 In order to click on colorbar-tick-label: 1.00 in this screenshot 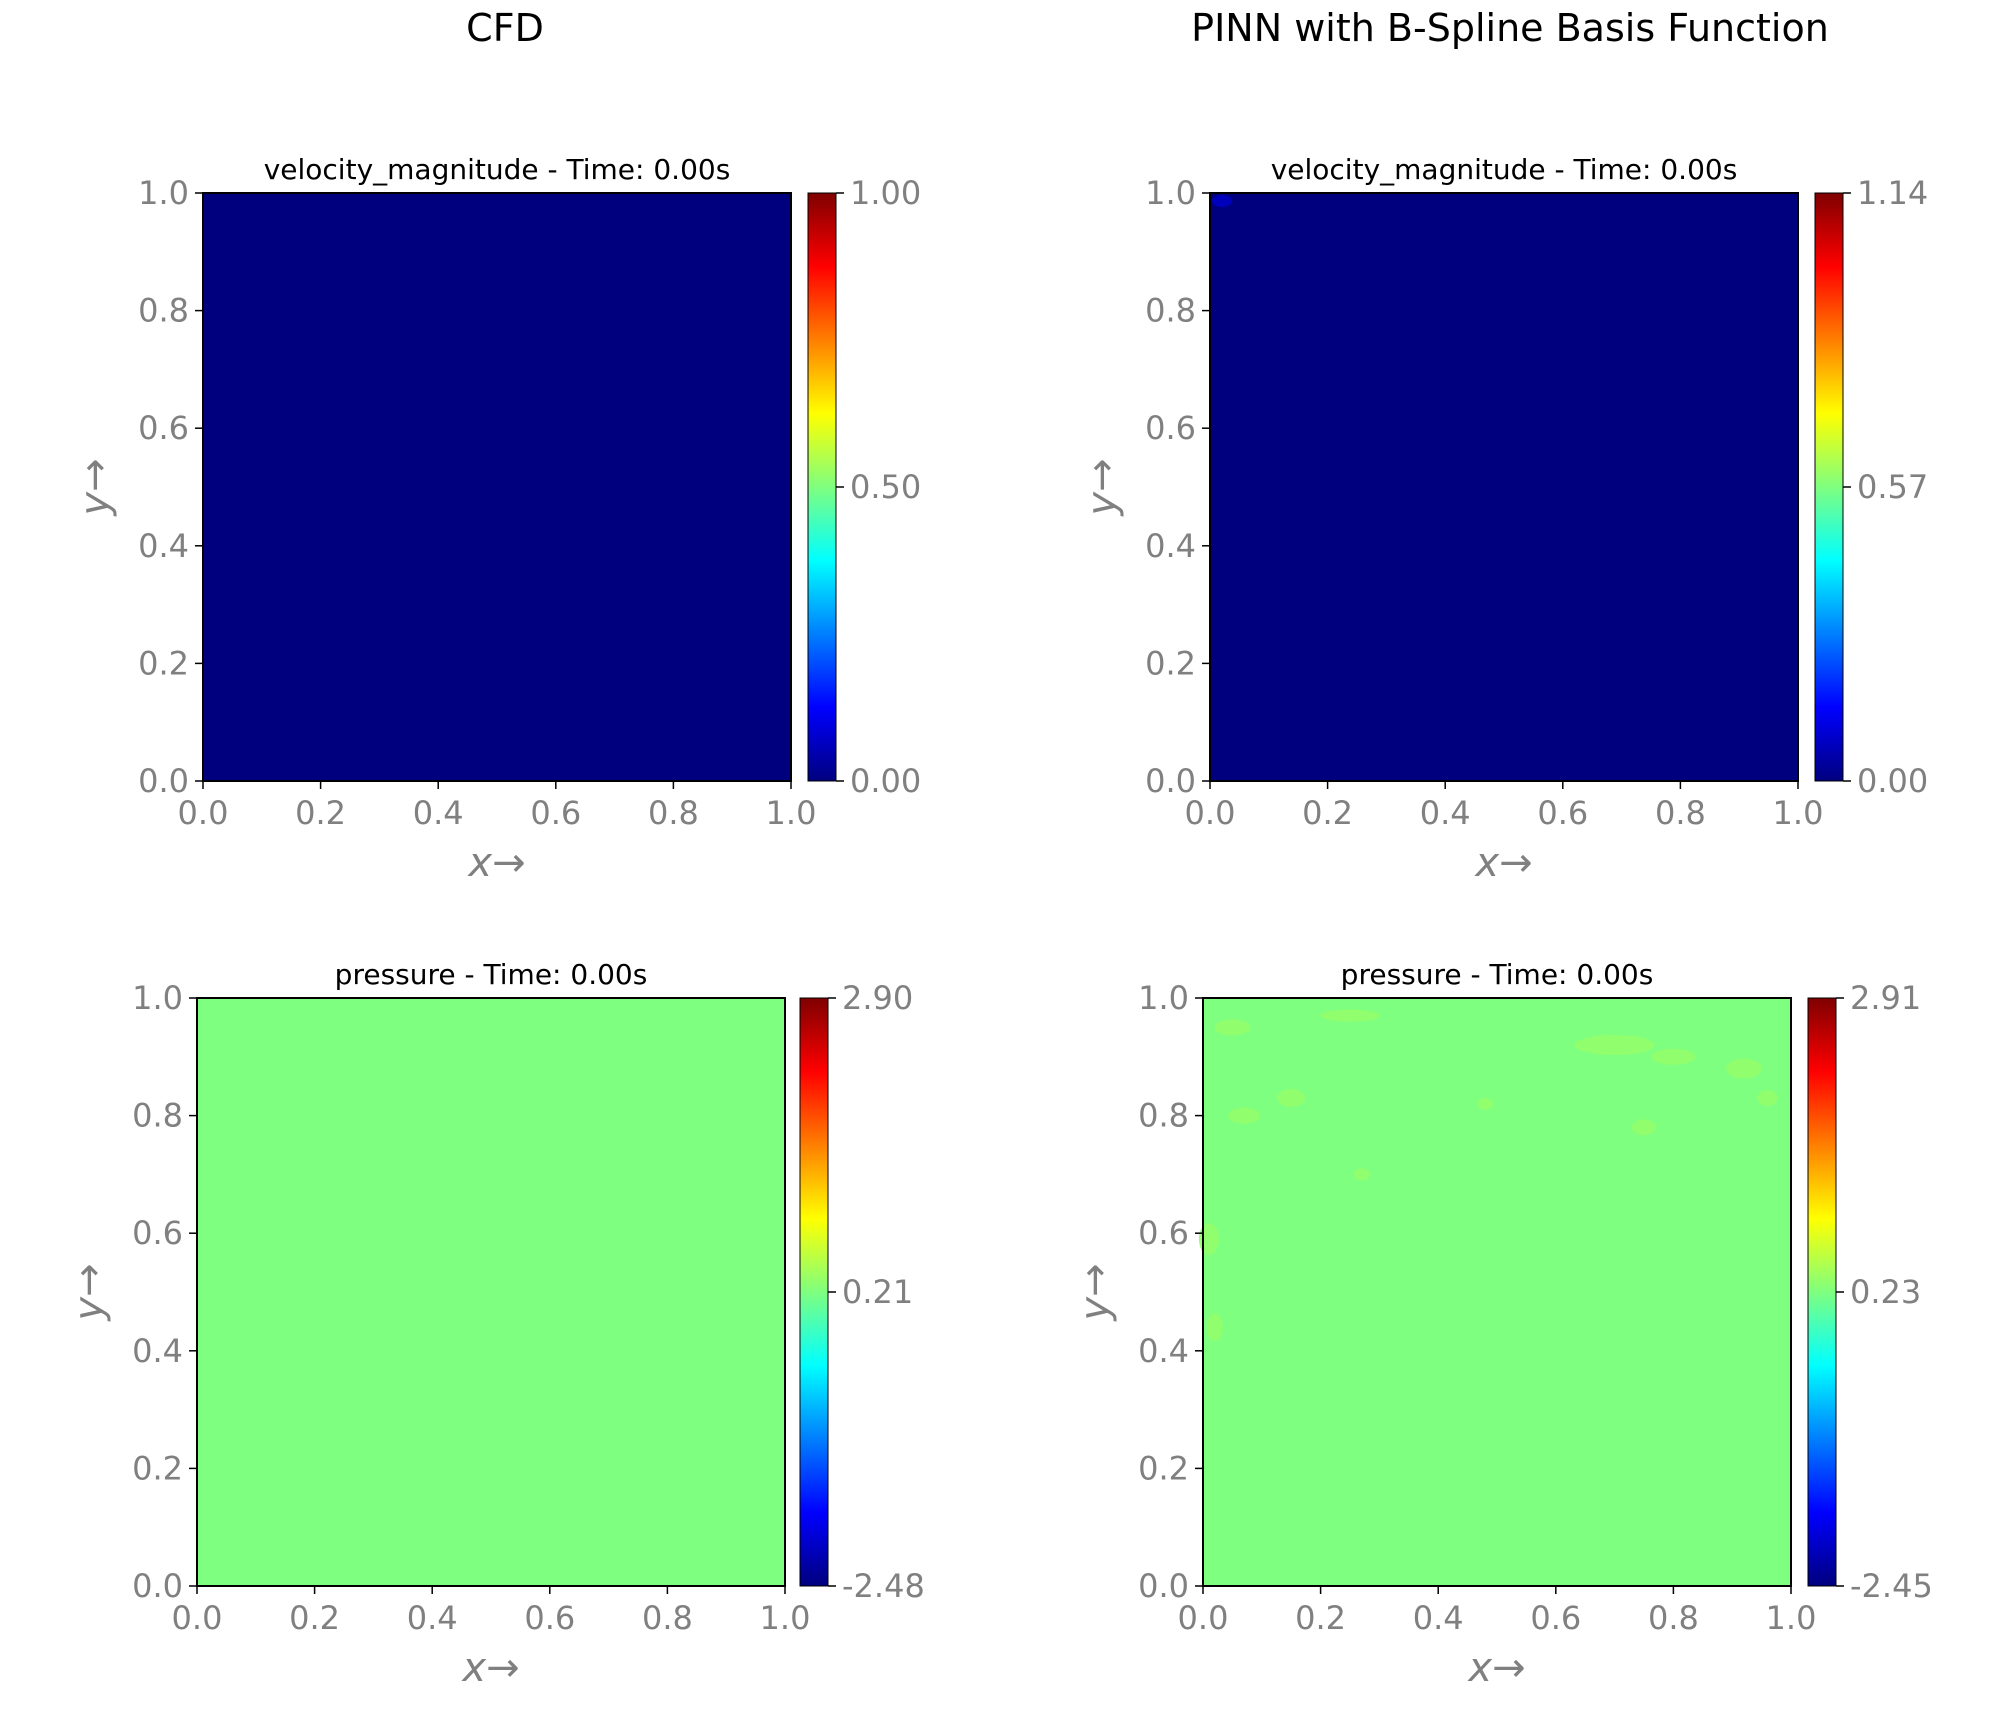, I will do `click(885, 193)`.